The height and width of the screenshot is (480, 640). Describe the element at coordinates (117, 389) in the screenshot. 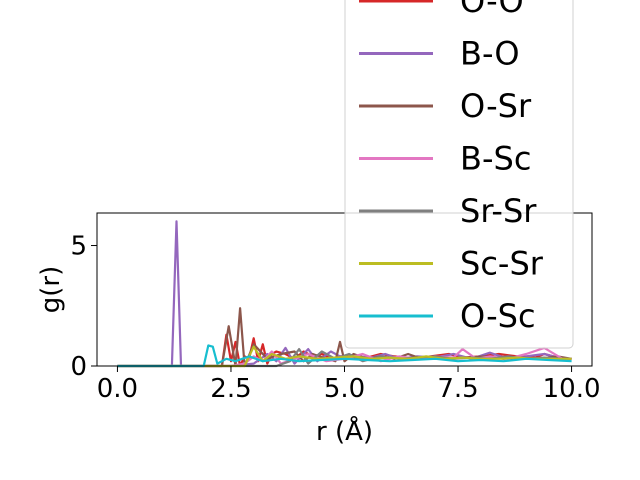

I see `x-tick-label: 0.0` at that location.